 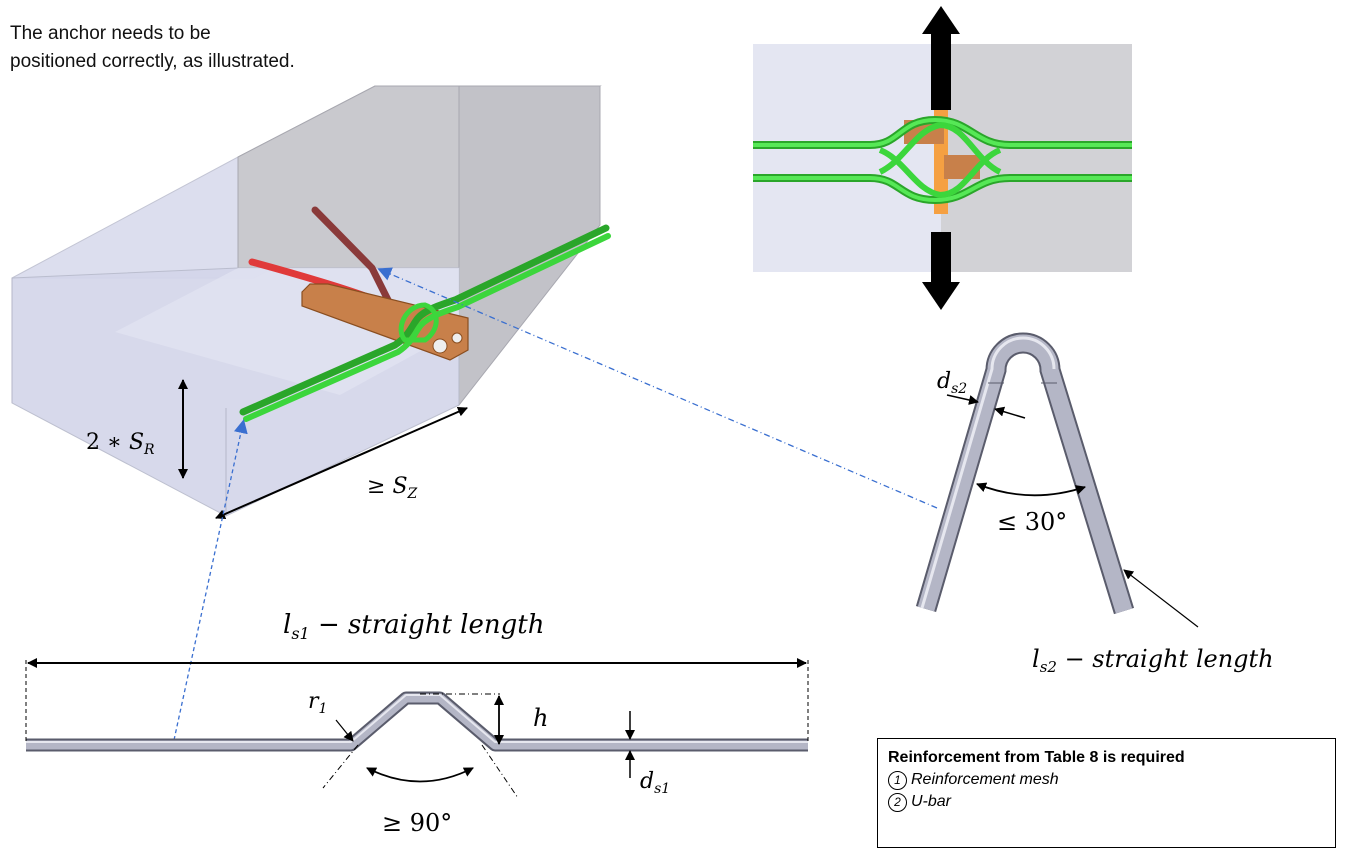 What do you see at coordinates (341, 463) in the screenshot?
I see `dim-sz-arrow` at bounding box center [341, 463].